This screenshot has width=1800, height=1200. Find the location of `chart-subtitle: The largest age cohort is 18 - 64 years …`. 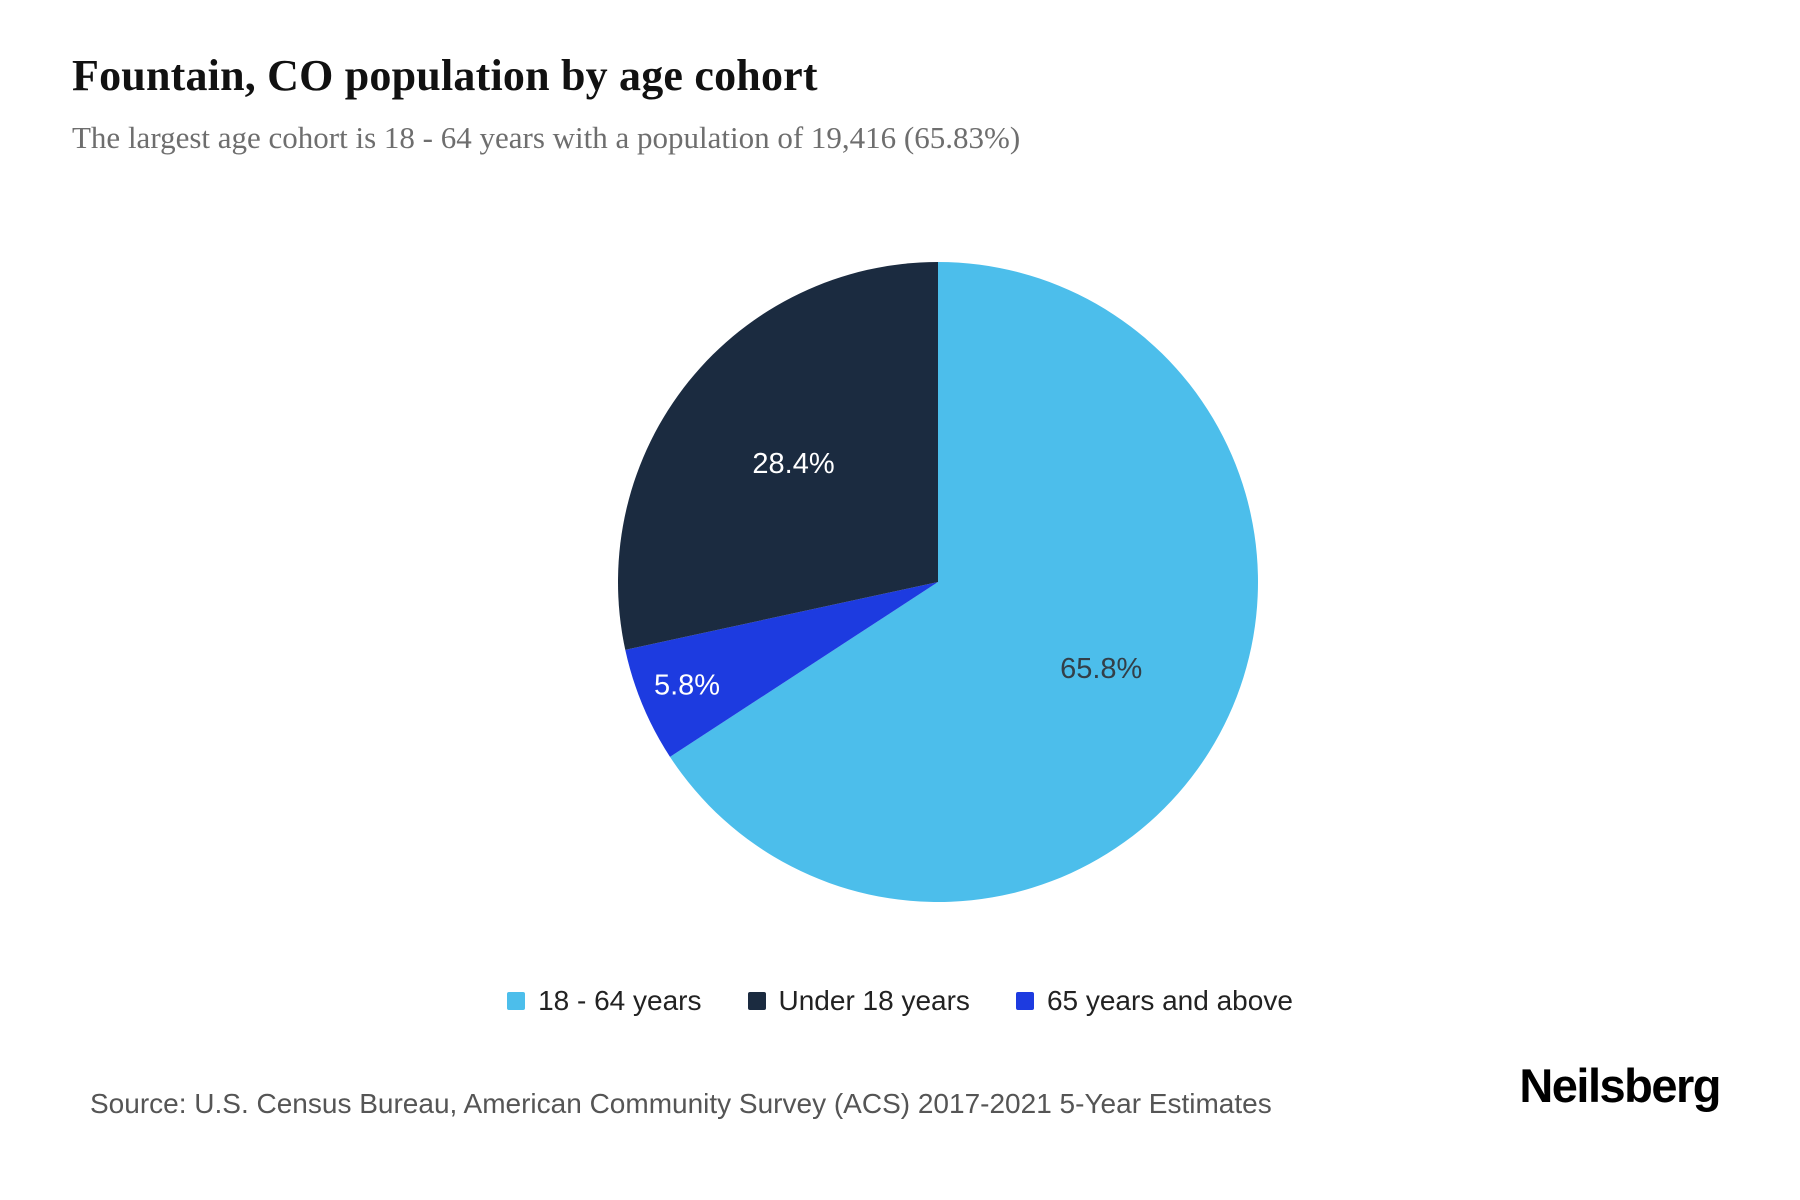

chart-subtitle: The largest age cohort is 18 - 64 years … is located at coordinates (546, 137).